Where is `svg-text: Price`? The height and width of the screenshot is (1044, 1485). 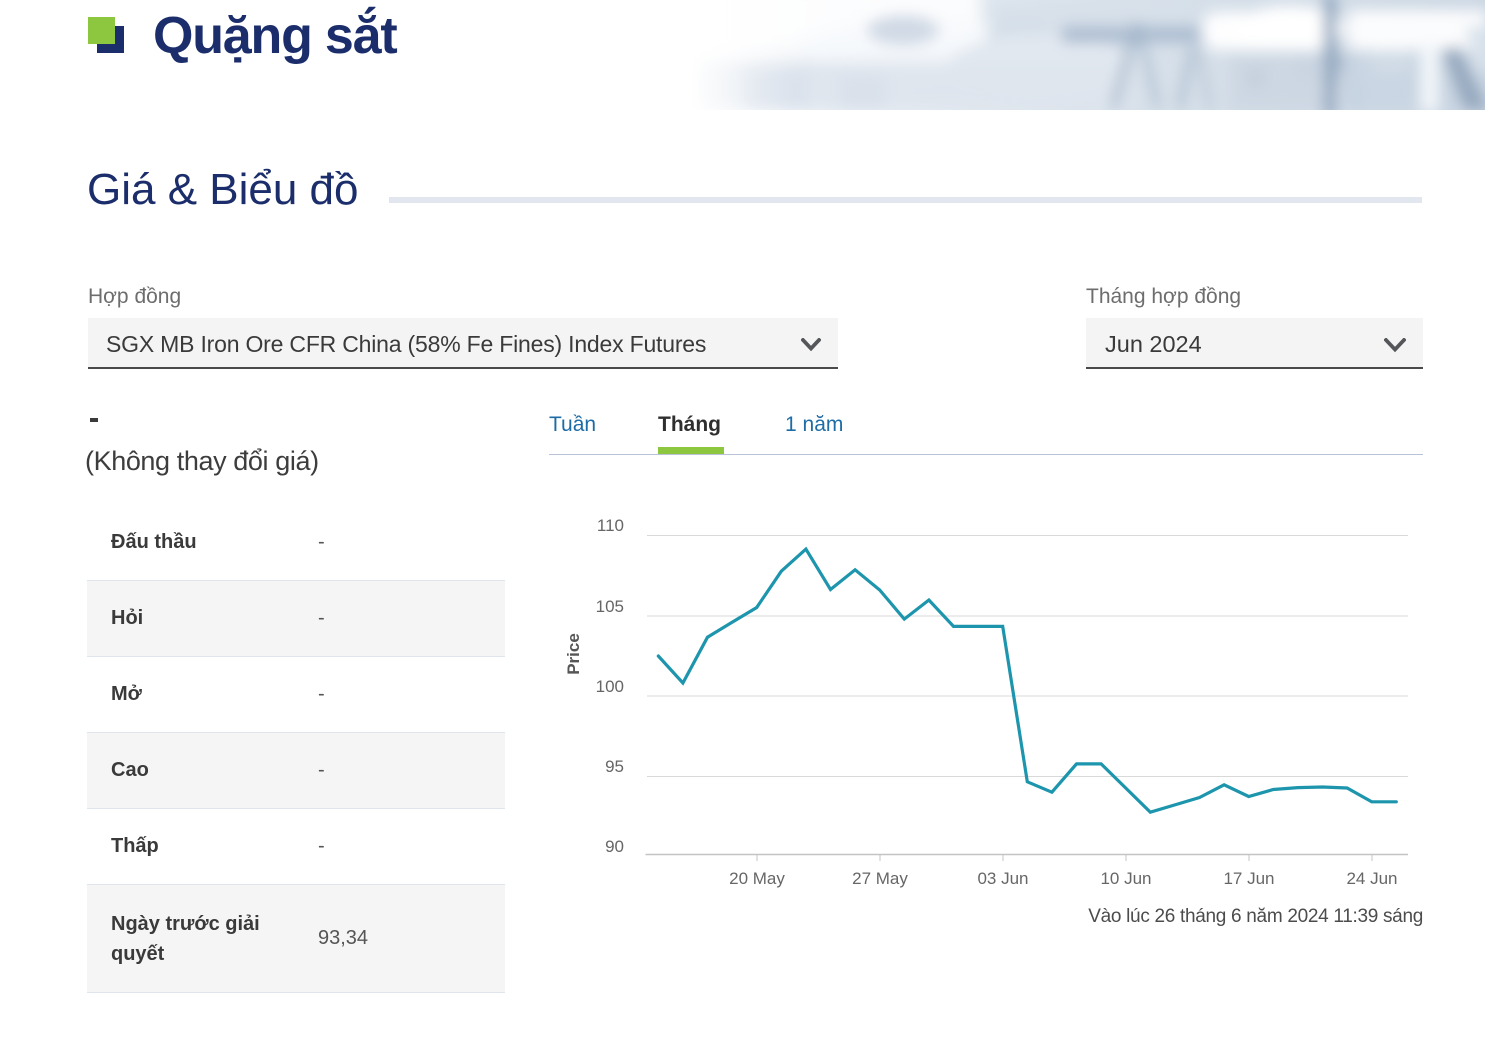
svg-text: Price is located at coordinates (573, 654).